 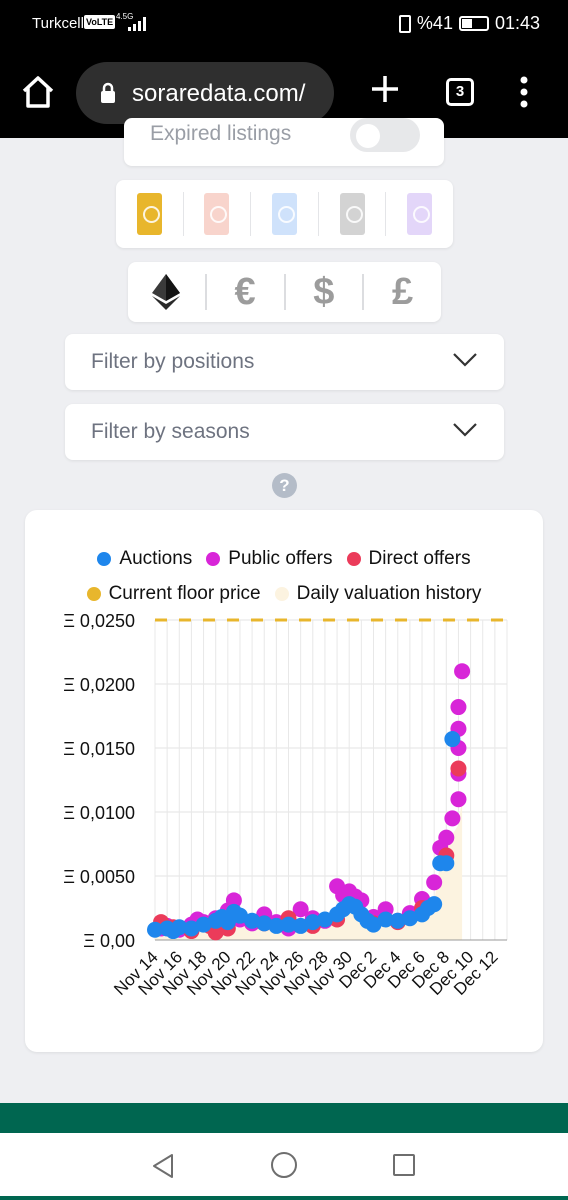 I want to click on expired-listings-row: Expired listings, so click(x=284, y=142).